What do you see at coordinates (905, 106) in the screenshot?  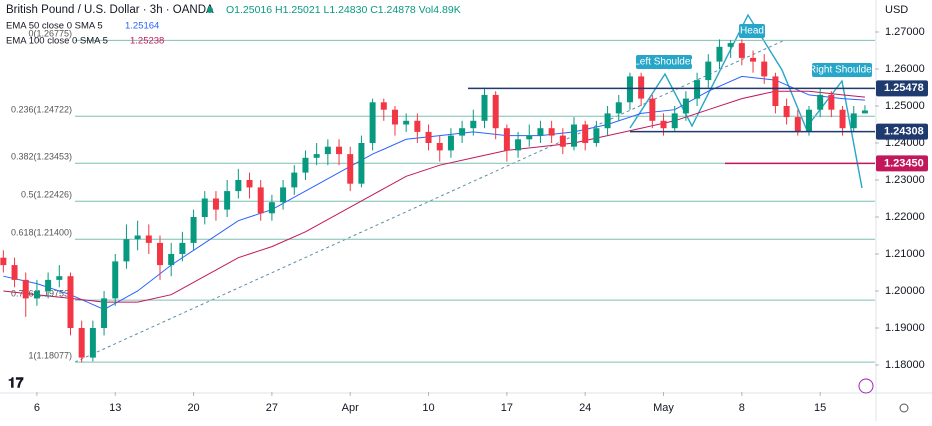 I see `y-tick-label: 1.25000` at bounding box center [905, 106].